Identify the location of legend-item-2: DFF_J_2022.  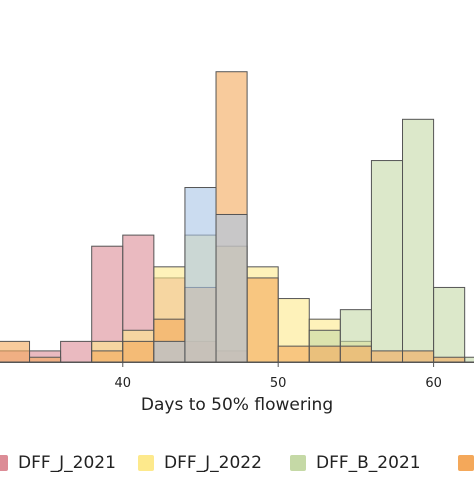
(200, 463).